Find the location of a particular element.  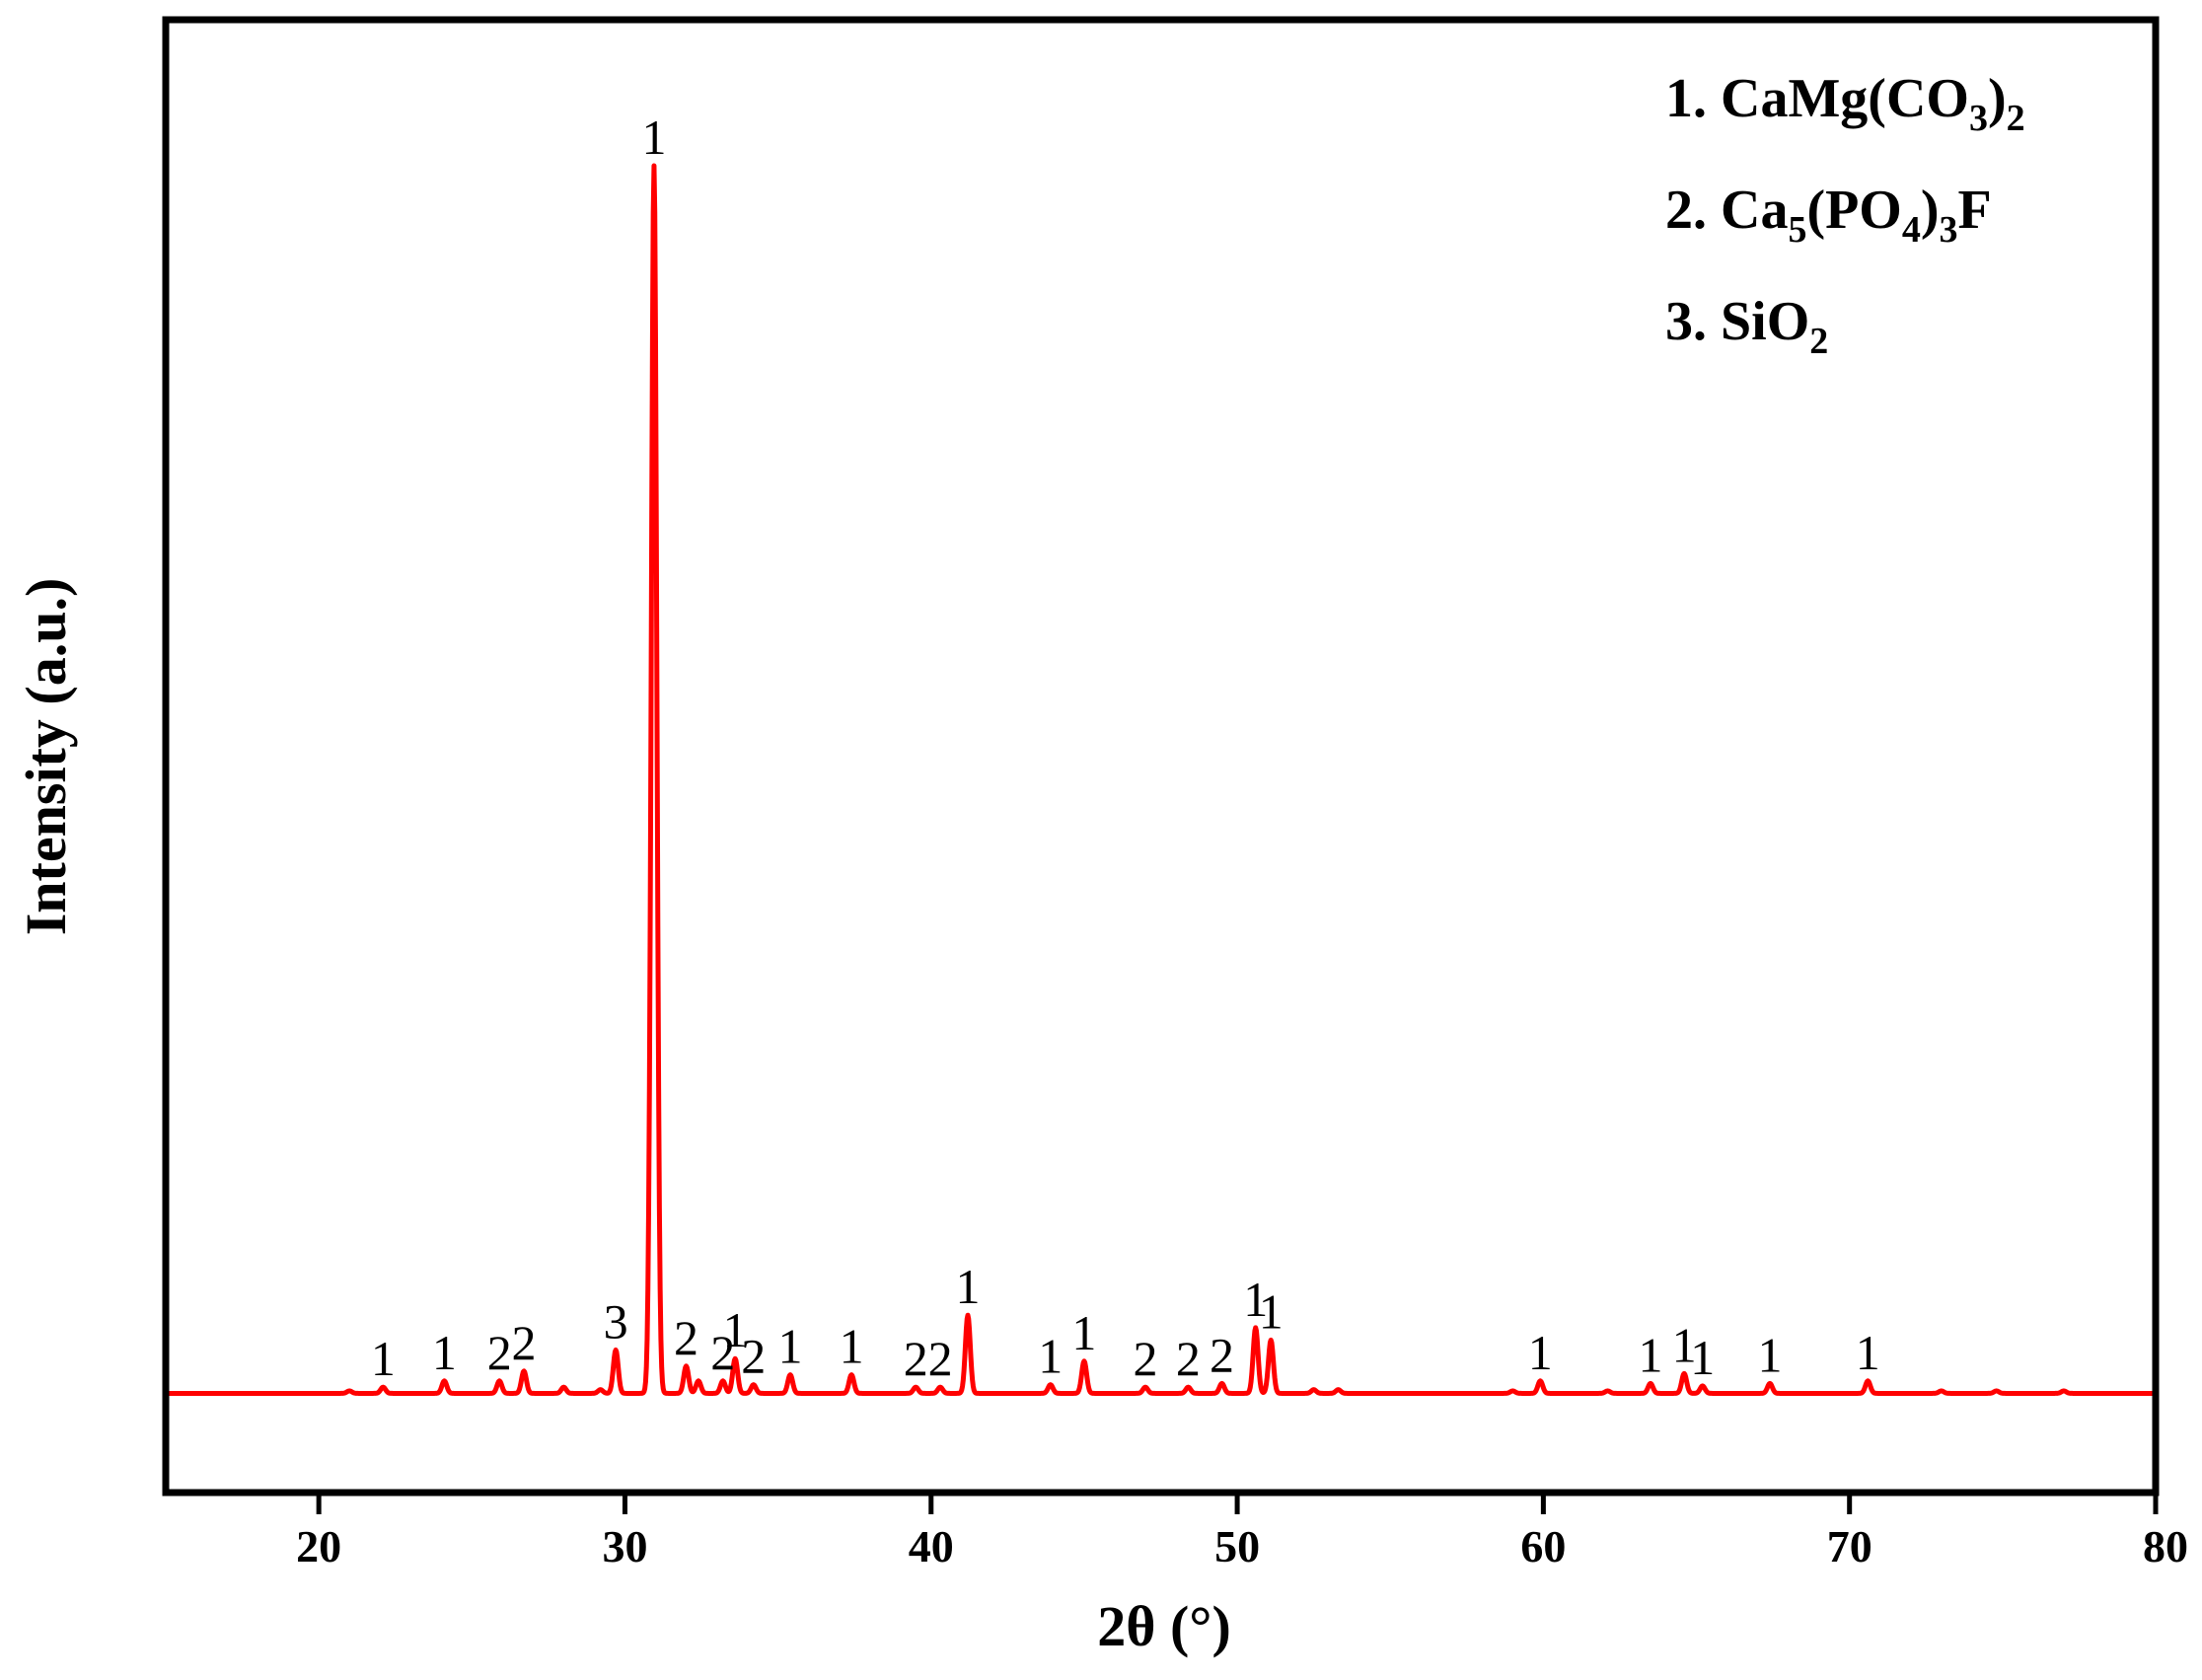

legend-subscript: 4 is located at coordinates (1912, 230).